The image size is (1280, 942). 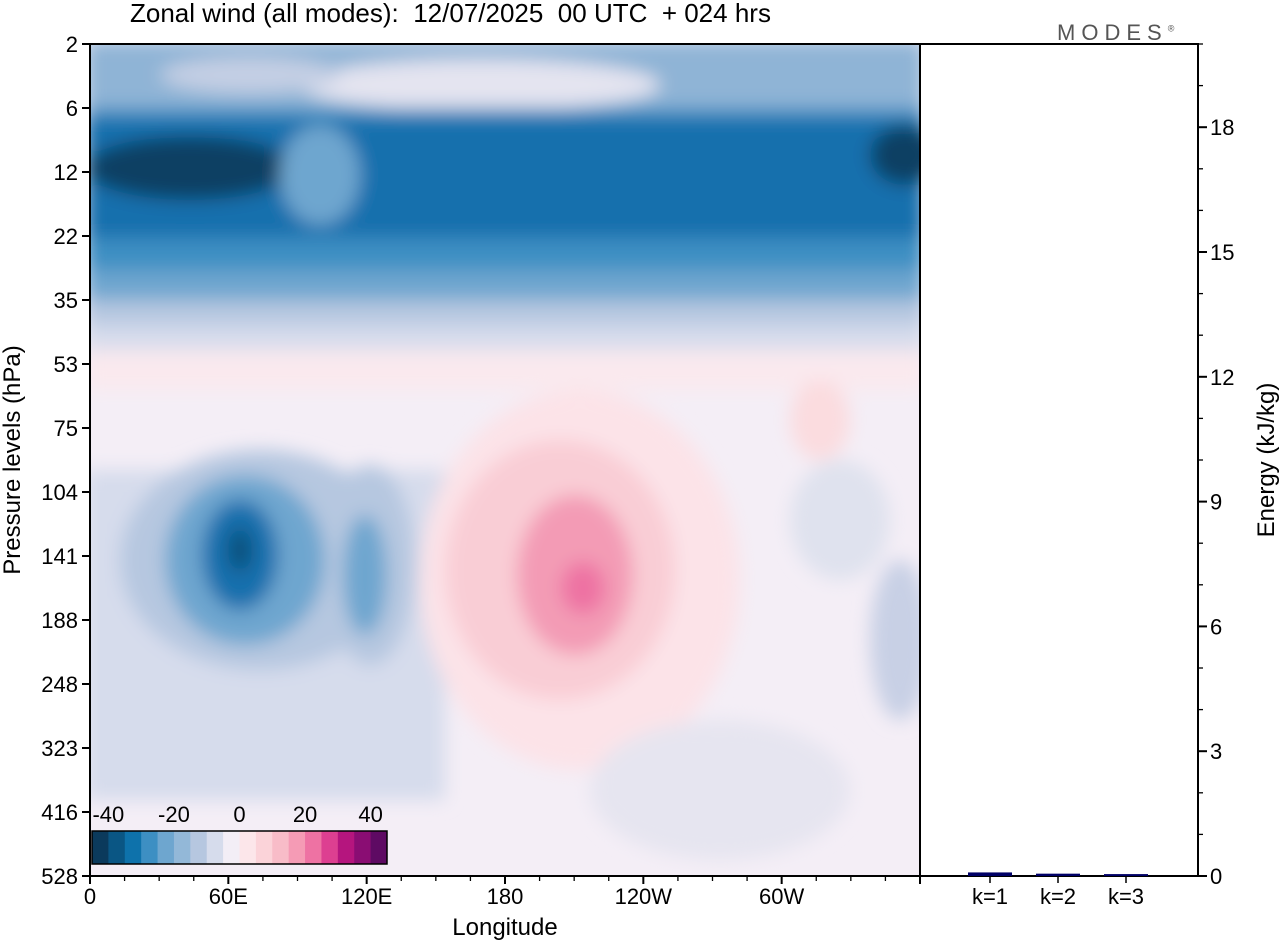 I want to click on energy-tick-label: 18, so click(x=1222, y=127).